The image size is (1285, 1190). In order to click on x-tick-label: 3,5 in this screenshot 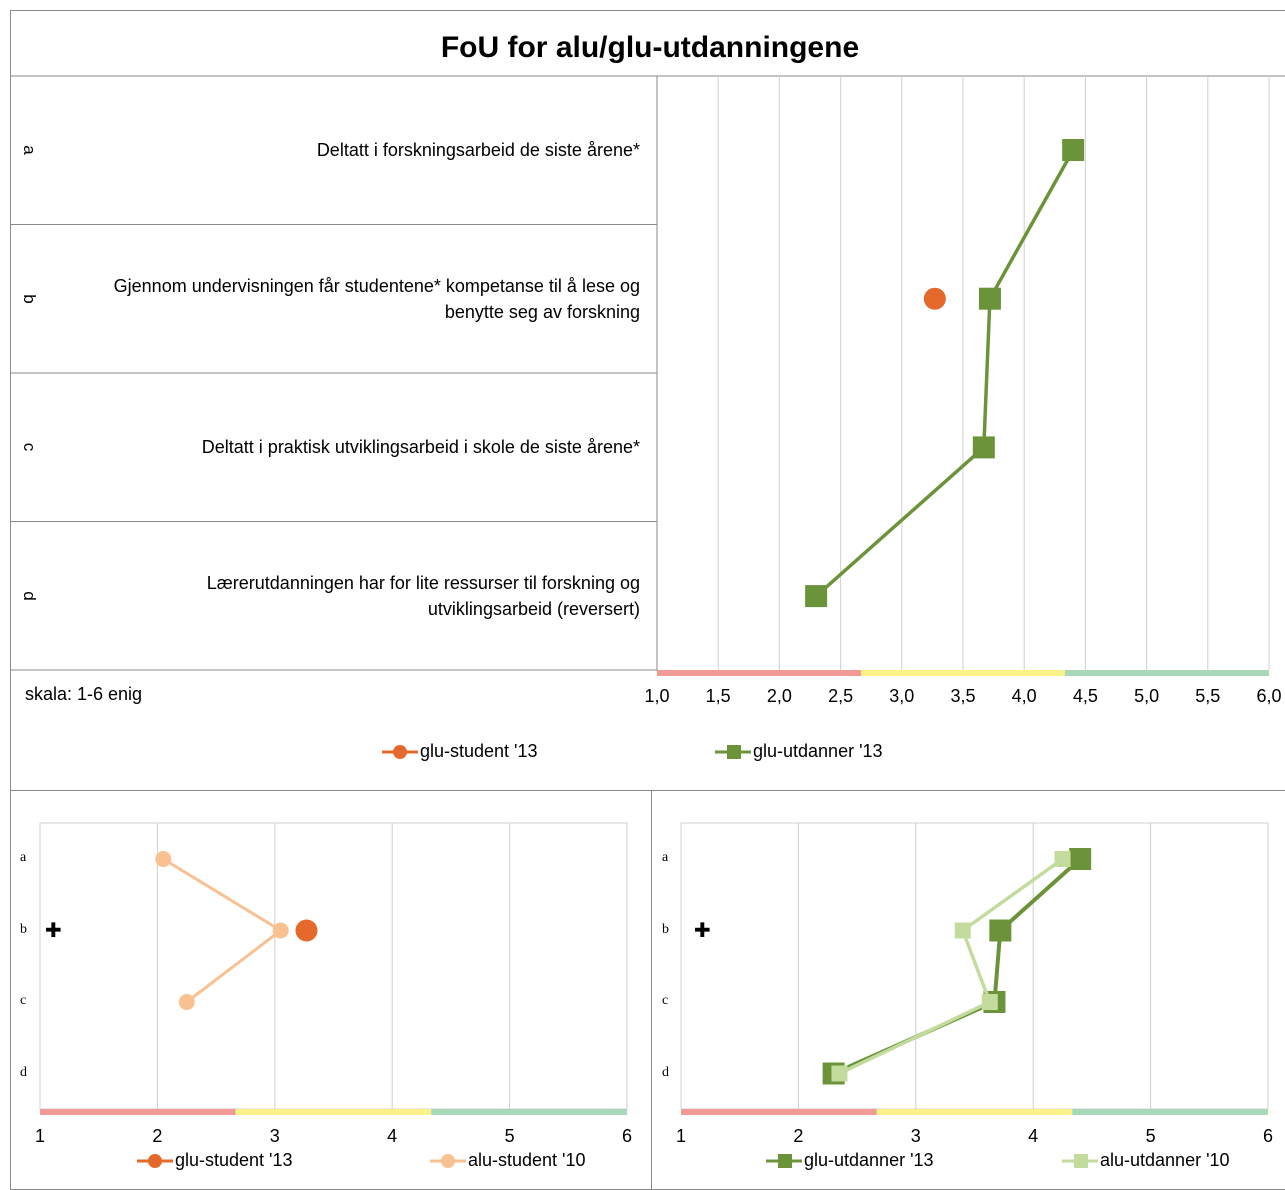, I will do `click(963, 696)`.